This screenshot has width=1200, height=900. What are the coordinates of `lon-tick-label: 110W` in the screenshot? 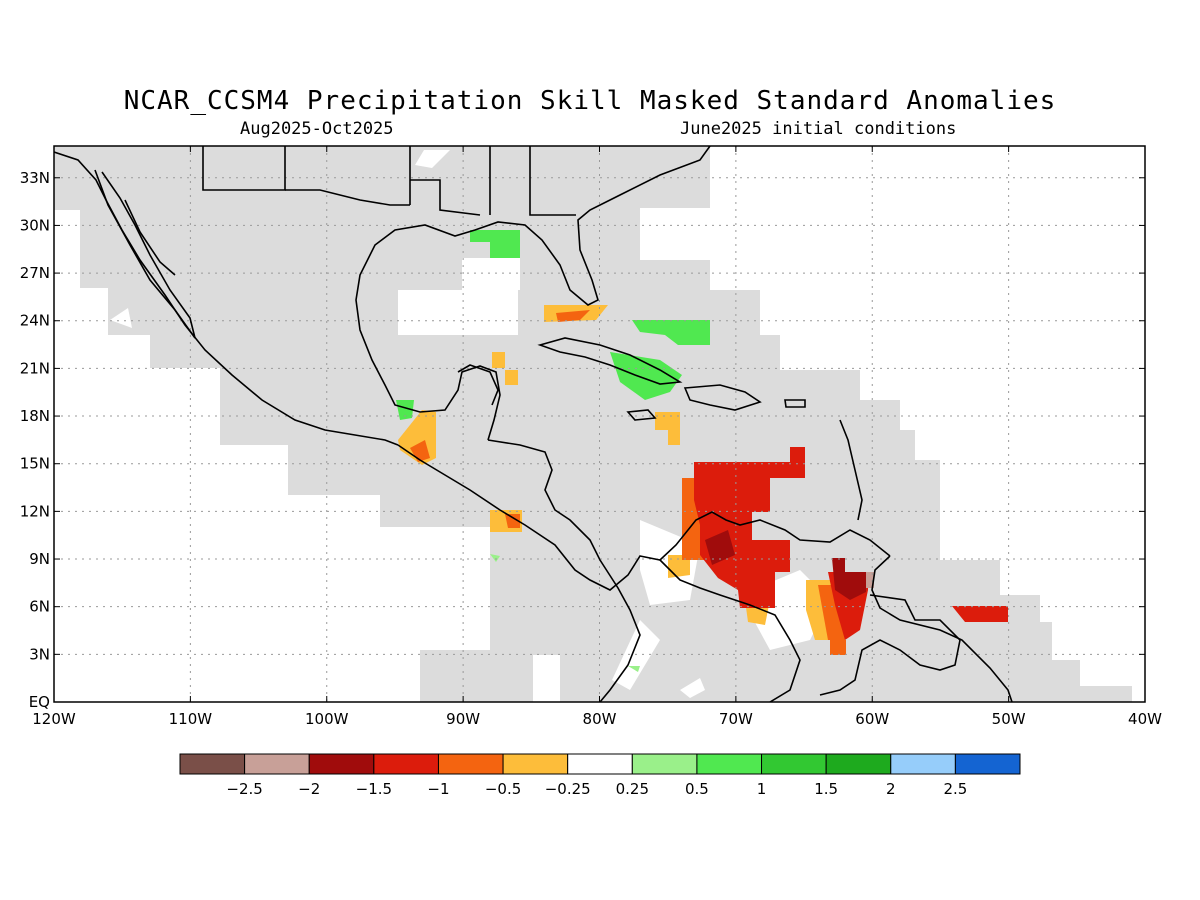 It's located at (191, 719).